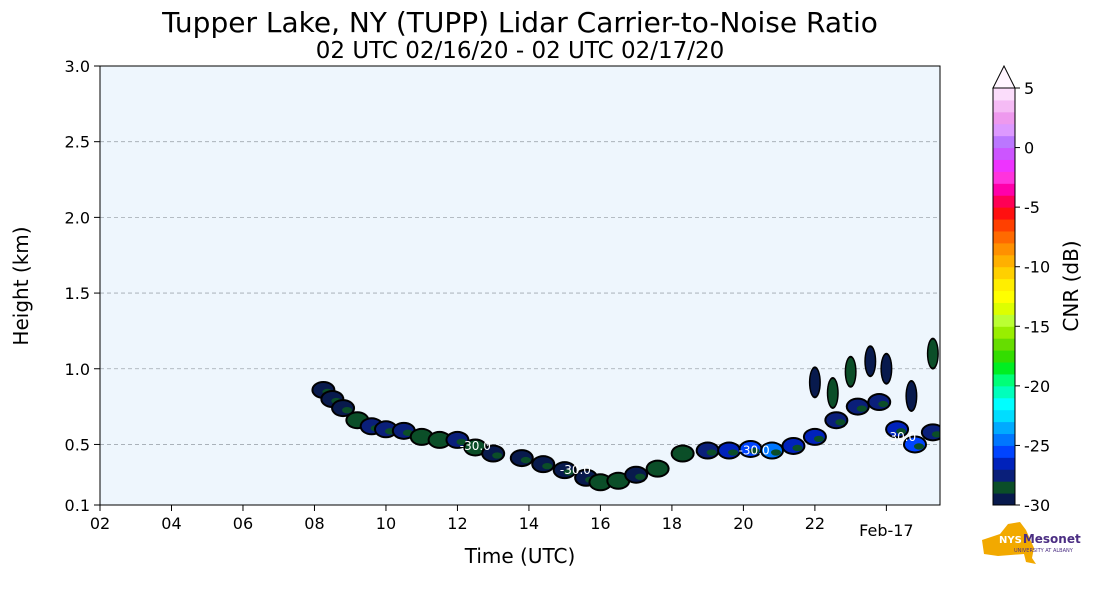  What do you see at coordinates (77, 505) in the screenshot?
I see `y-tick-label-0: 0.1` at bounding box center [77, 505].